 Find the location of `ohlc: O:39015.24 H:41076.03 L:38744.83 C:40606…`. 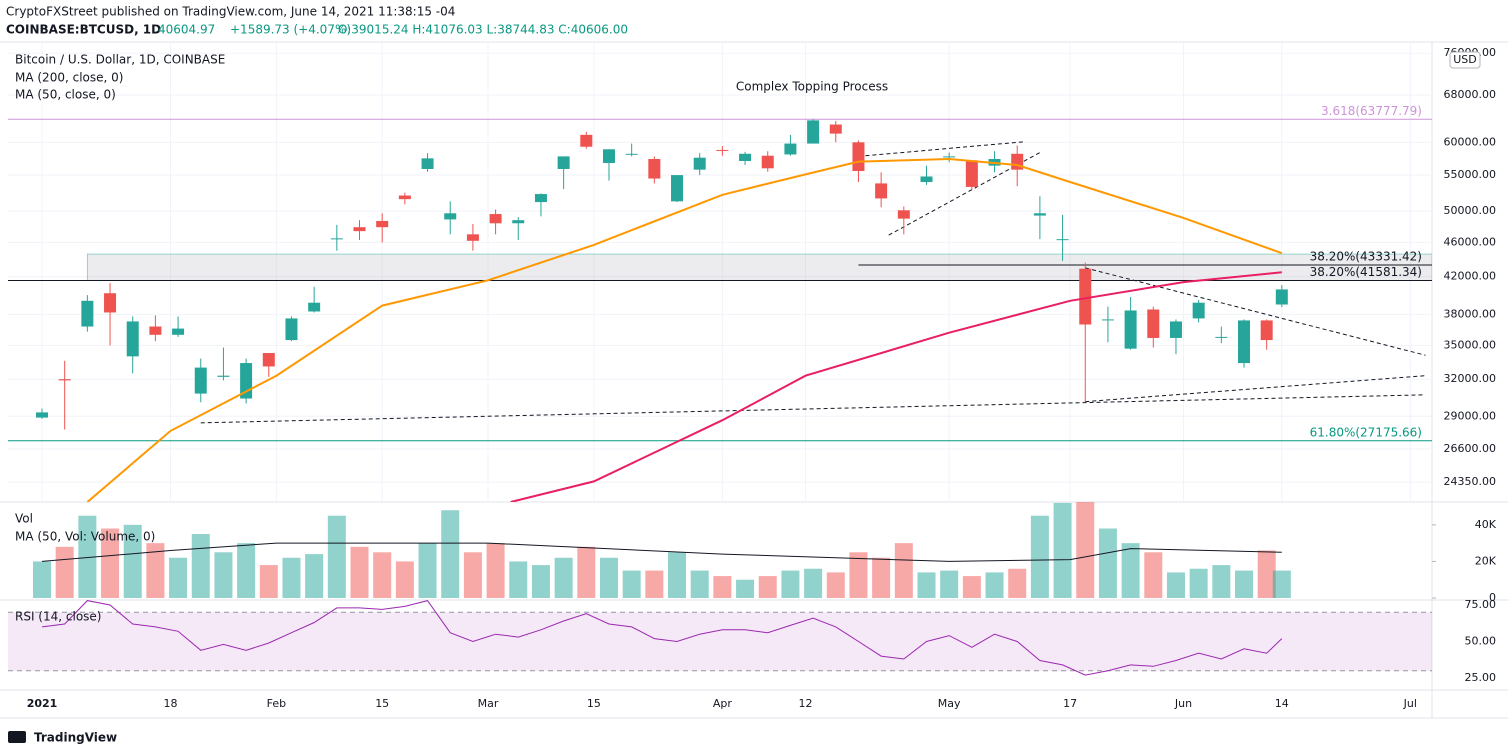

ohlc: O:39015.24 H:41076.03 L:38744.83 C:40606… is located at coordinates (483, 30).